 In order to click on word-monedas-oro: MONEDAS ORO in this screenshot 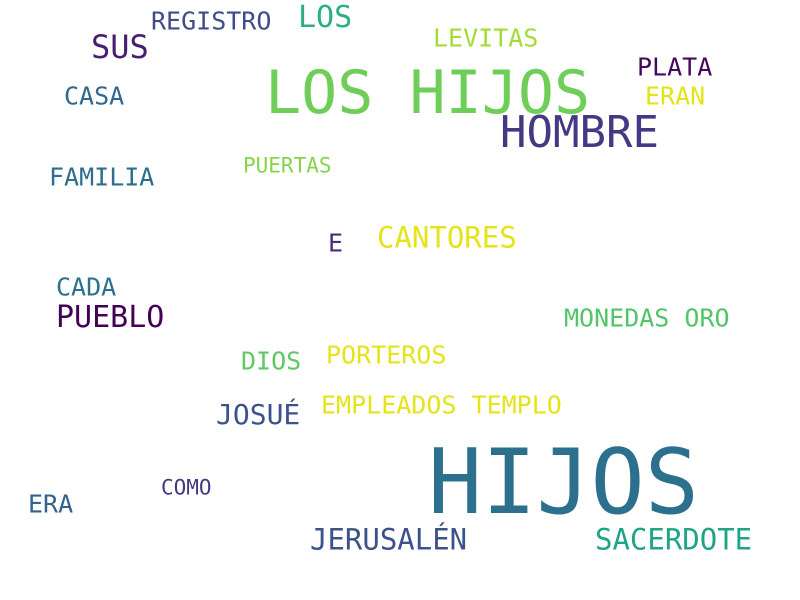, I will do `click(647, 318)`.